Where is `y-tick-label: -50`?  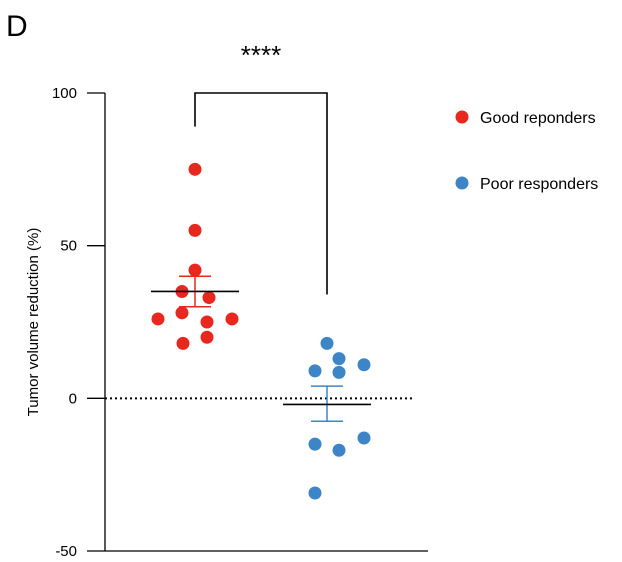
y-tick-label: -50 is located at coordinates (66, 551).